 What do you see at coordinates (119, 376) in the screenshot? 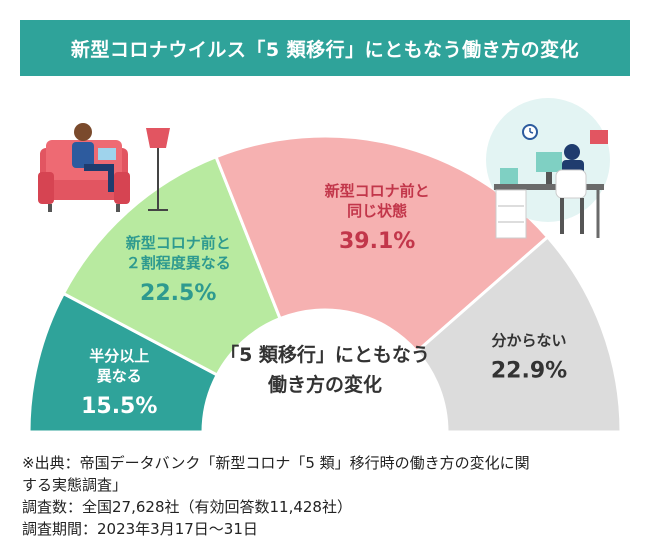
I see `slice-1-label-line-2: 異なる` at bounding box center [119, 376].